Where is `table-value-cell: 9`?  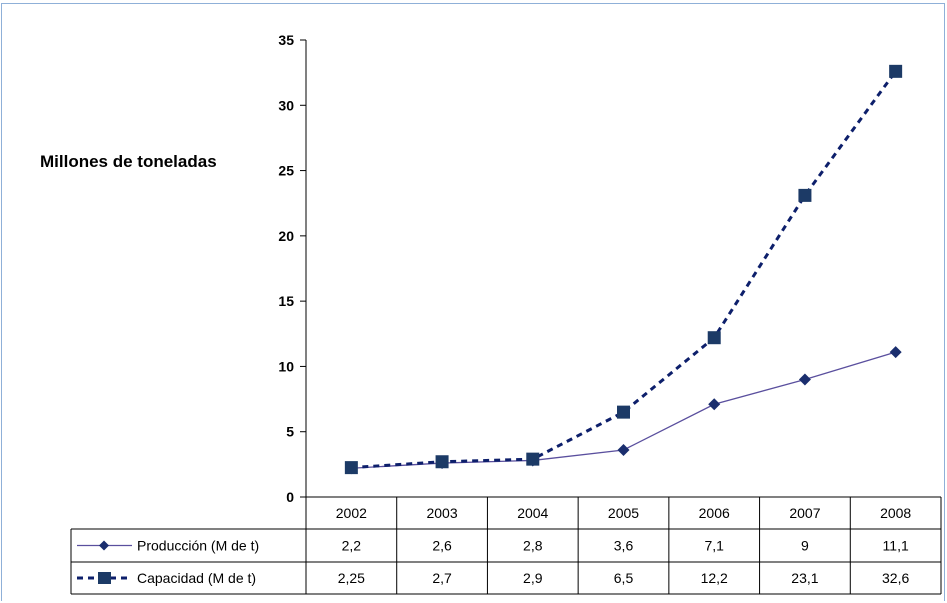 table-value-cell: 9 is located at coordinates (805, 546).